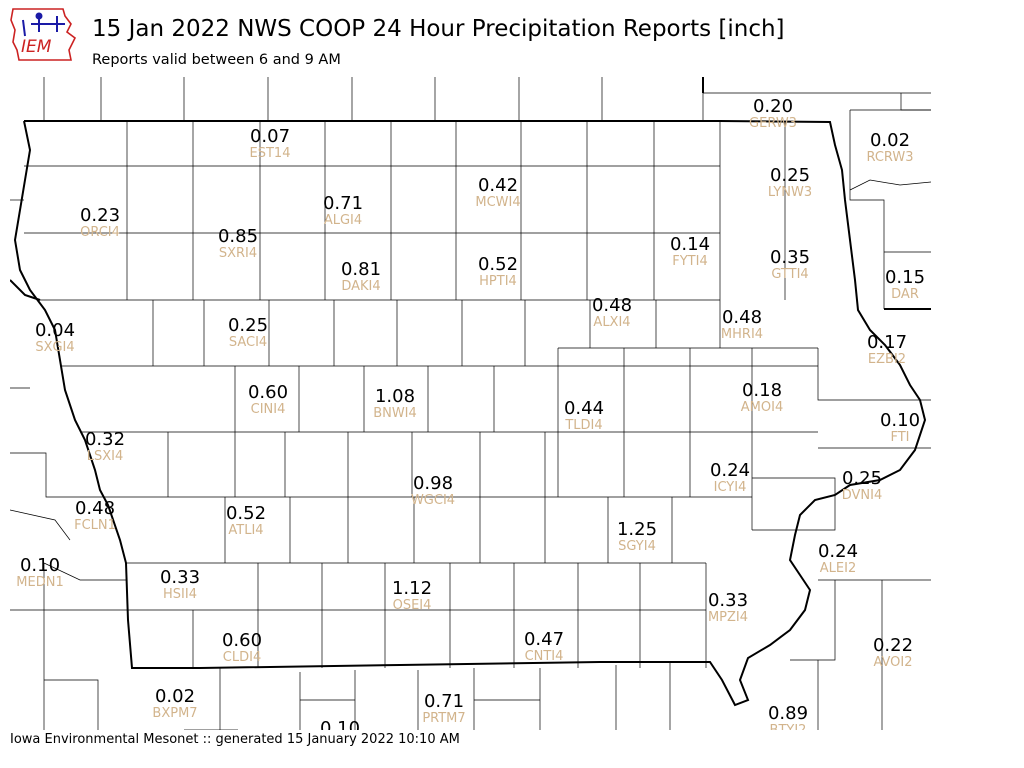 This screenshot has height=768, width=1024. What do you see at coordinates (689, 261) in the screenshot?
I see `station-id: FYTI4` at bounding box center [689, 261].